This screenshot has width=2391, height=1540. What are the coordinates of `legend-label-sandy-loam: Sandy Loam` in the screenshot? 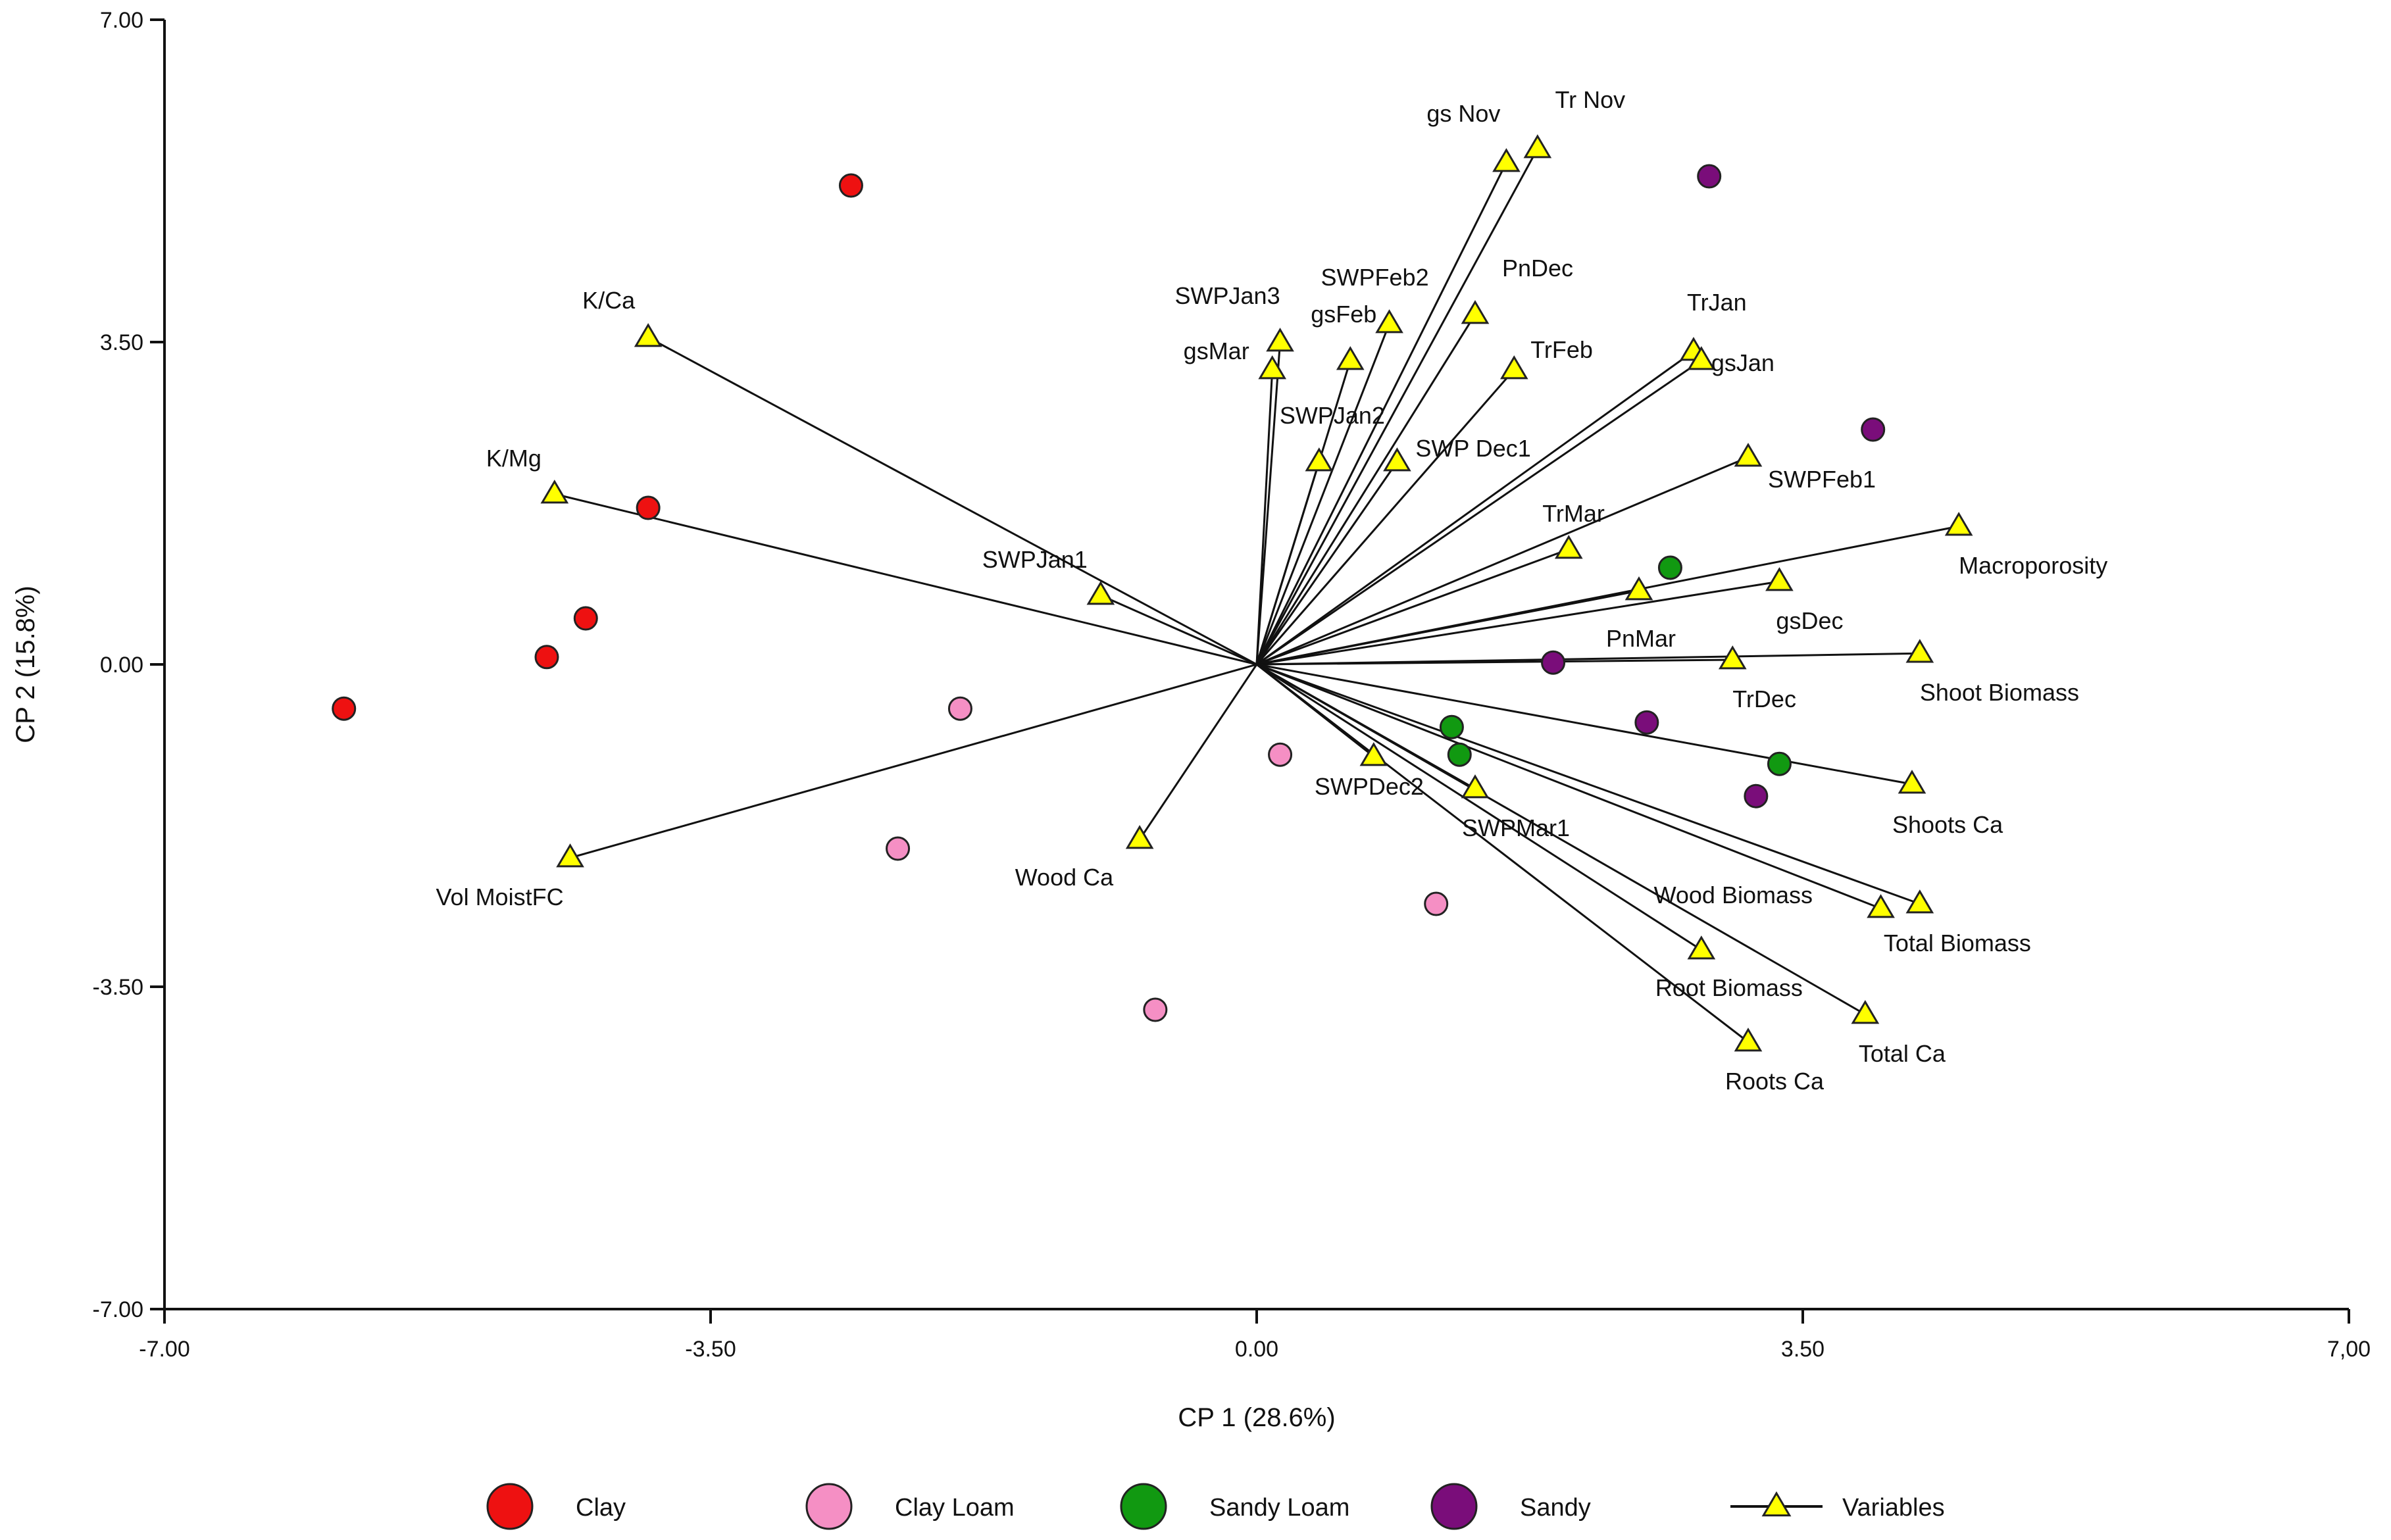 It's located at (1279, 1508).